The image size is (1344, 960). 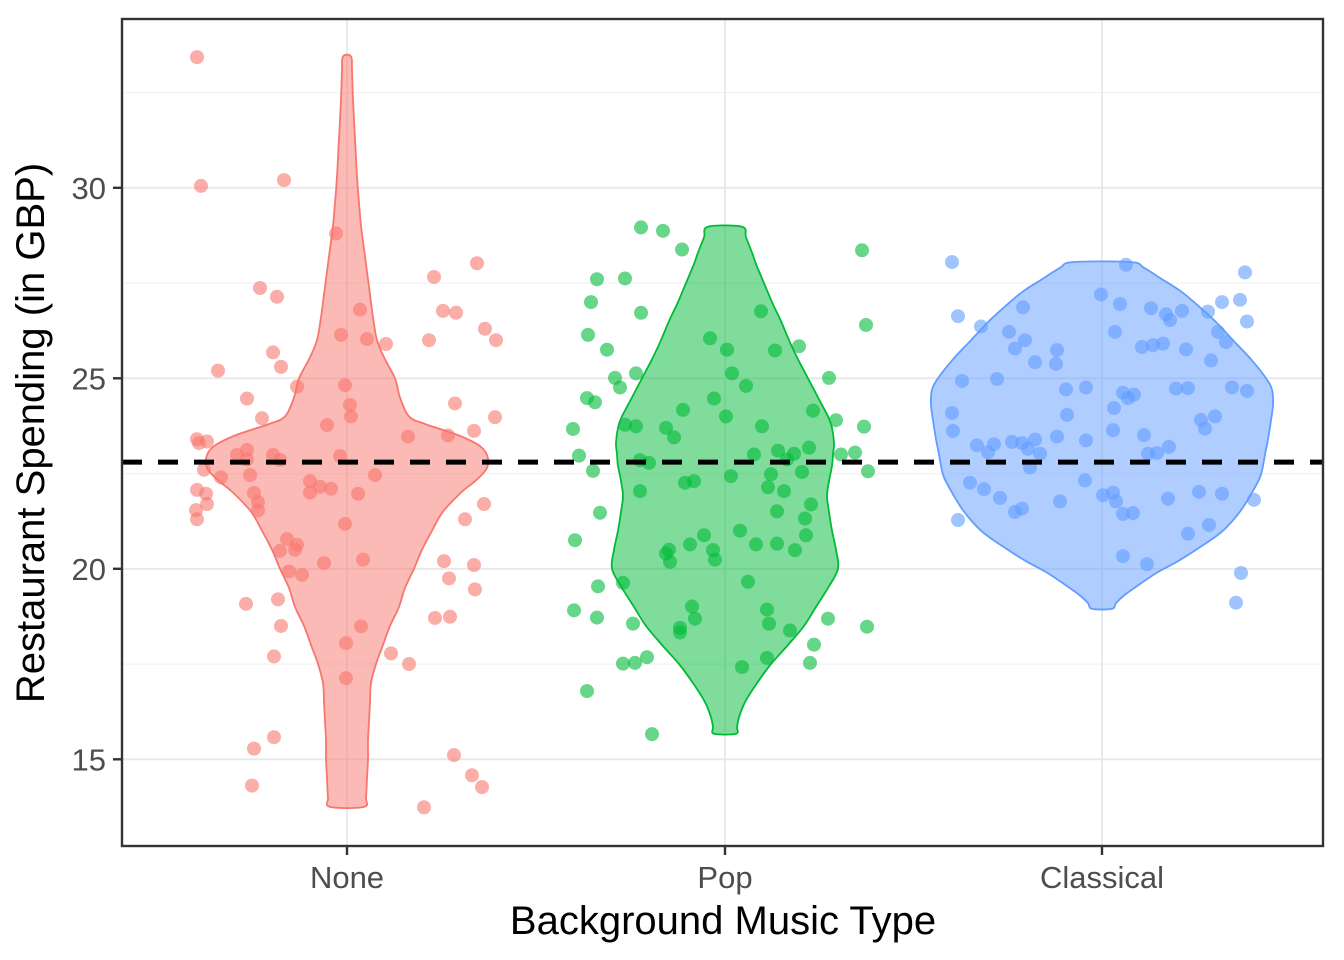 I want to click on violin-pop, so click(x=725, y=480).